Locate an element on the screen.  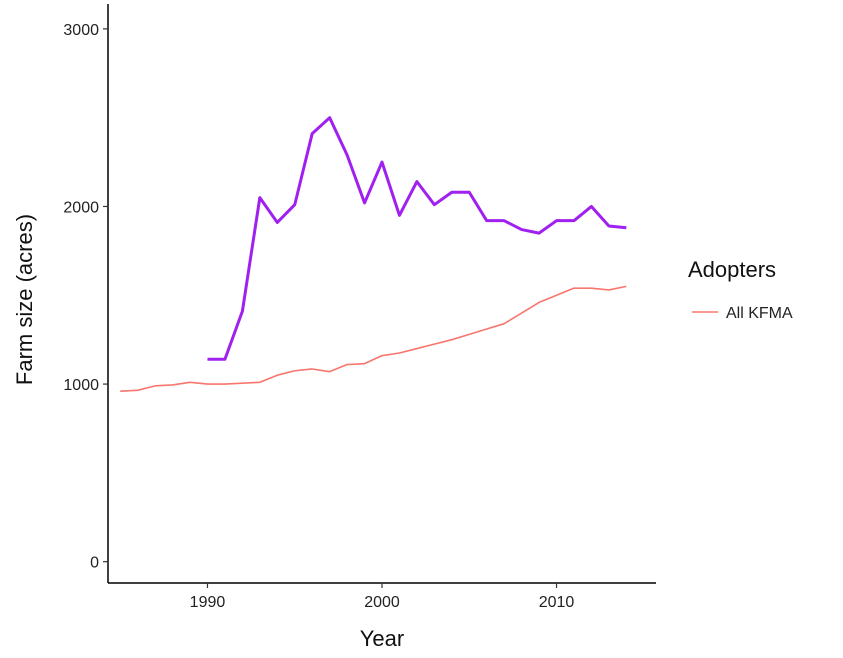
legend-title: Adopters is located at coordinates (732, 269).